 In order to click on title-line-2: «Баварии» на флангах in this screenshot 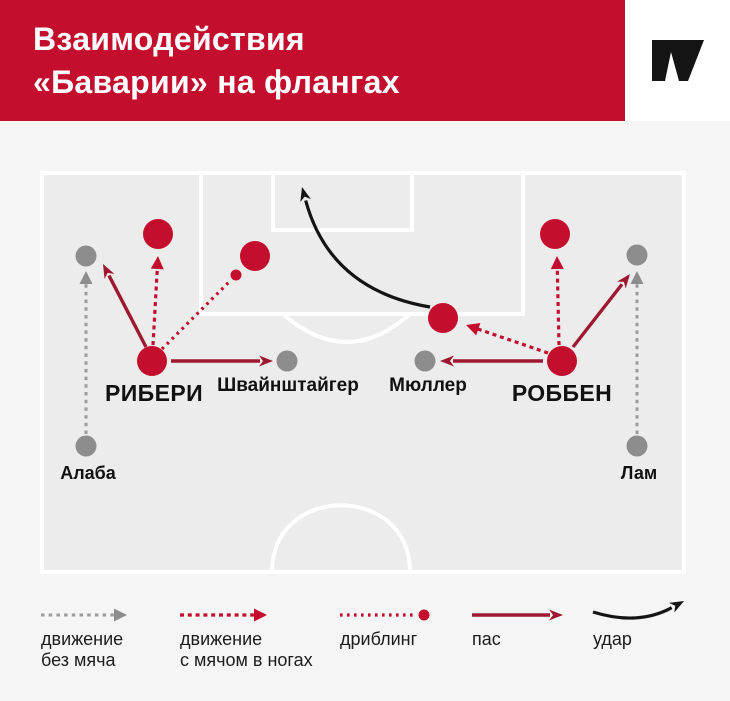, I will do `click(216, 82)`.